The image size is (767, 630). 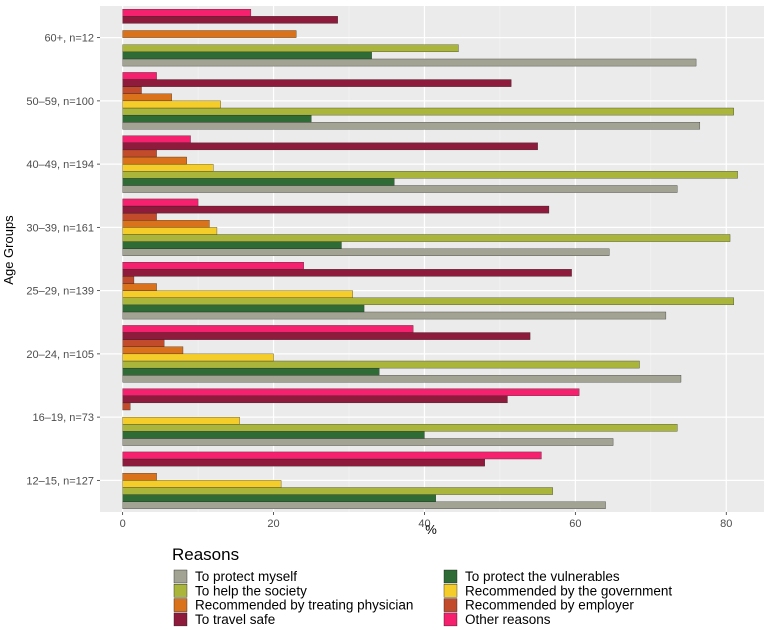 What do you see at coordinates (123, 524) in the screenshot?
I see `x-tick-label: 0` at bounding box center [123, 524].